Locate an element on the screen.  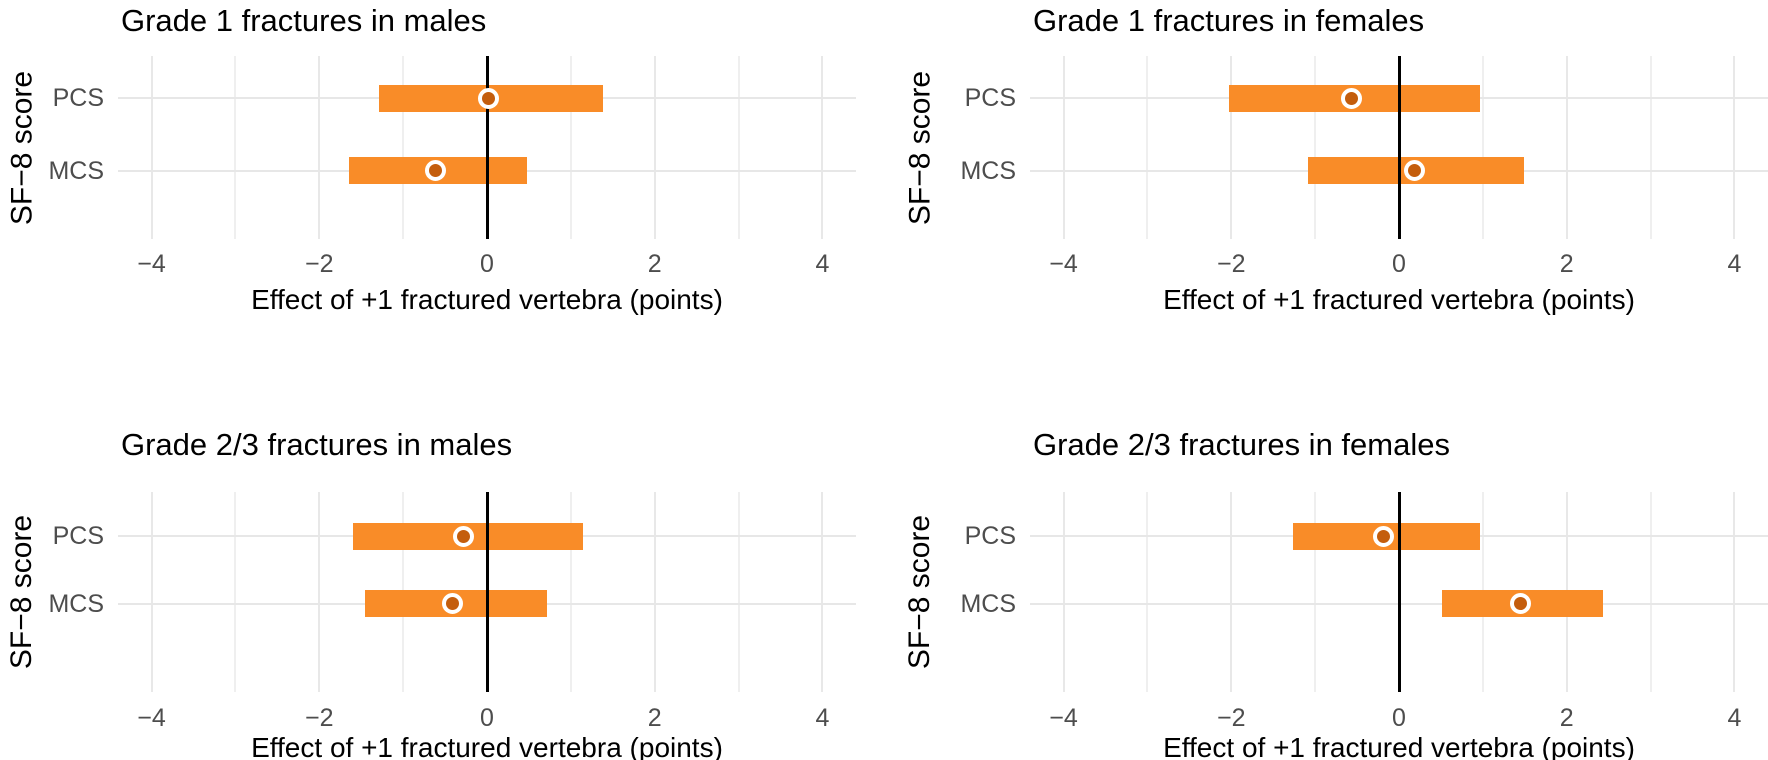
panel-title: Grade 2/3 fractures in females is located at coordinates (1241, 444).